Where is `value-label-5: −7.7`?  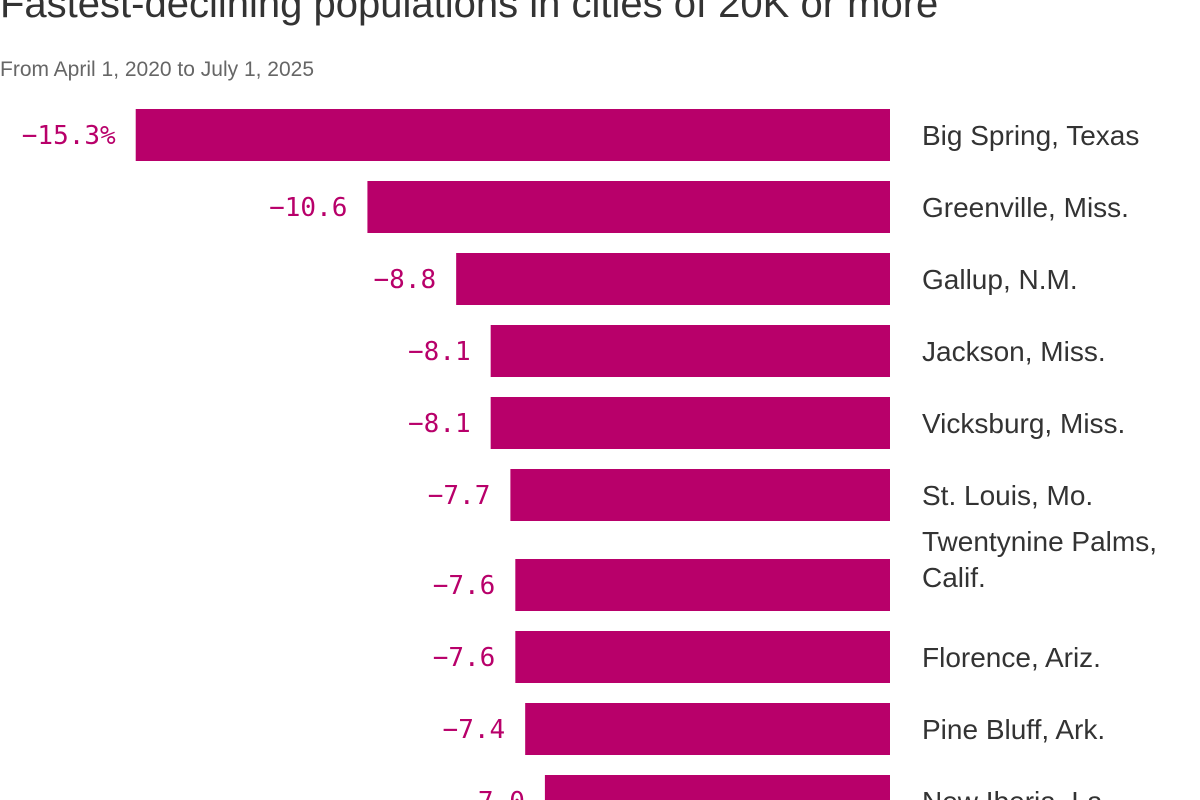
value-label-5: −7.7 is located at coordinates (459, 496).